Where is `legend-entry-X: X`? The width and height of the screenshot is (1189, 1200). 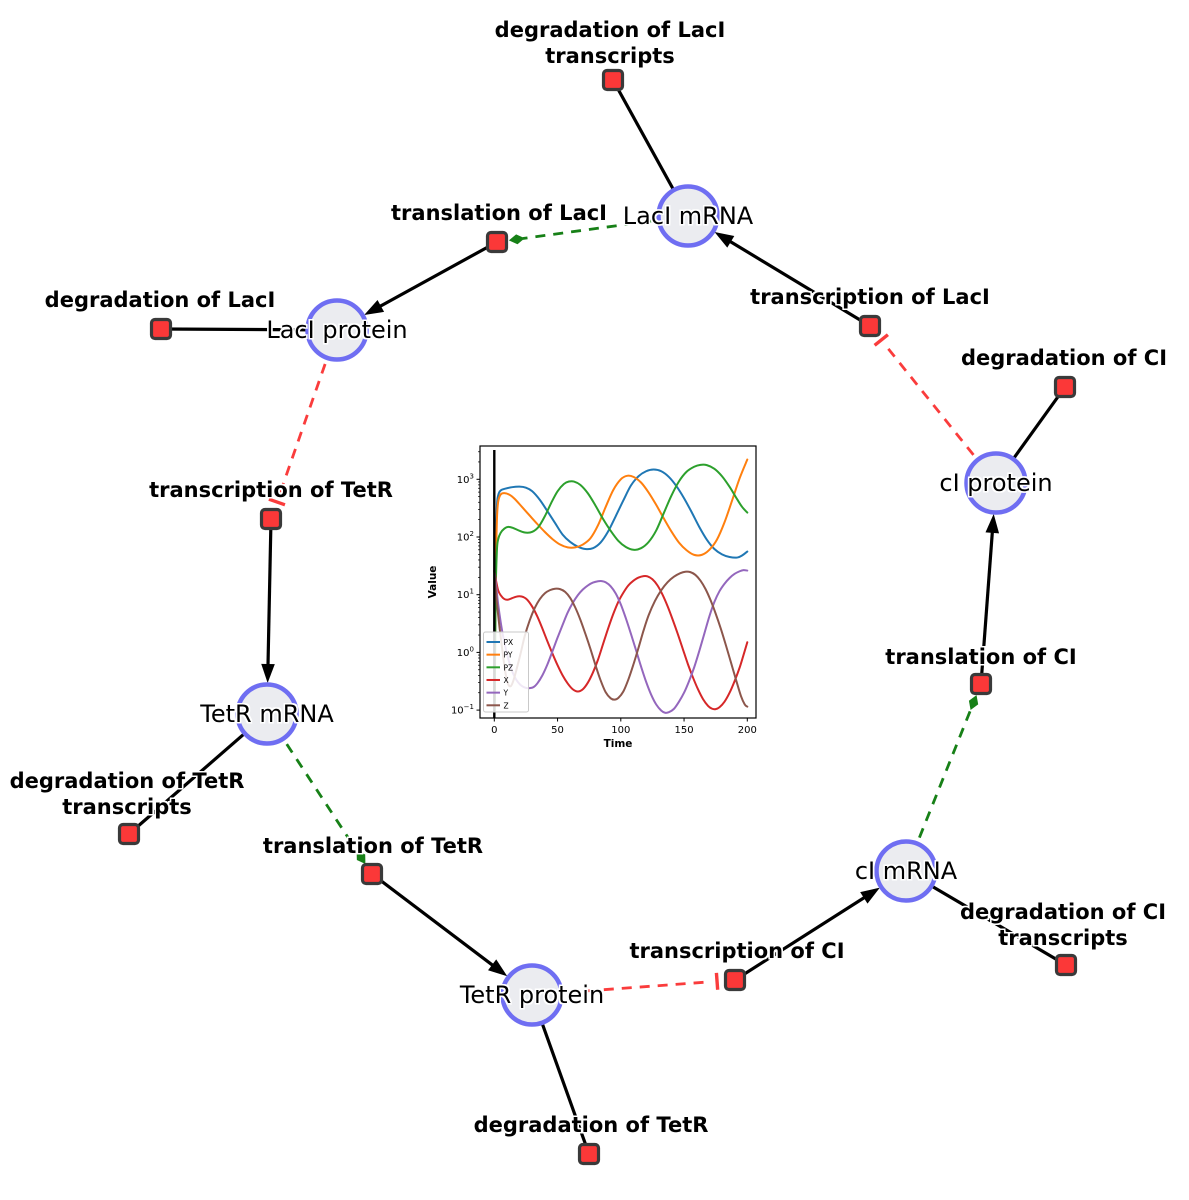 legend-entry-X: X is located at coordinates (506, 680).